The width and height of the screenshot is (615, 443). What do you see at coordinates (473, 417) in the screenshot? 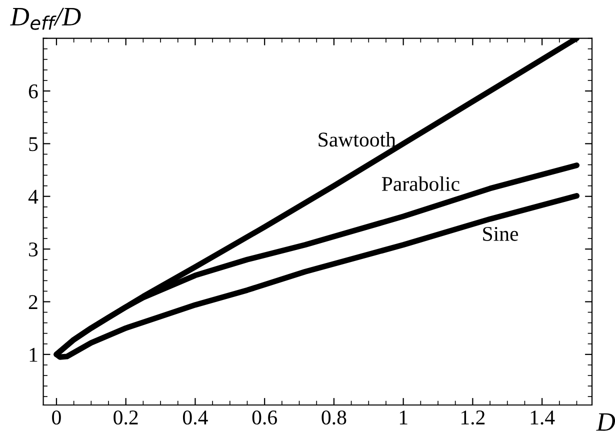
I see `x-tick-label: 1.2` at bounding box center [473, 417].